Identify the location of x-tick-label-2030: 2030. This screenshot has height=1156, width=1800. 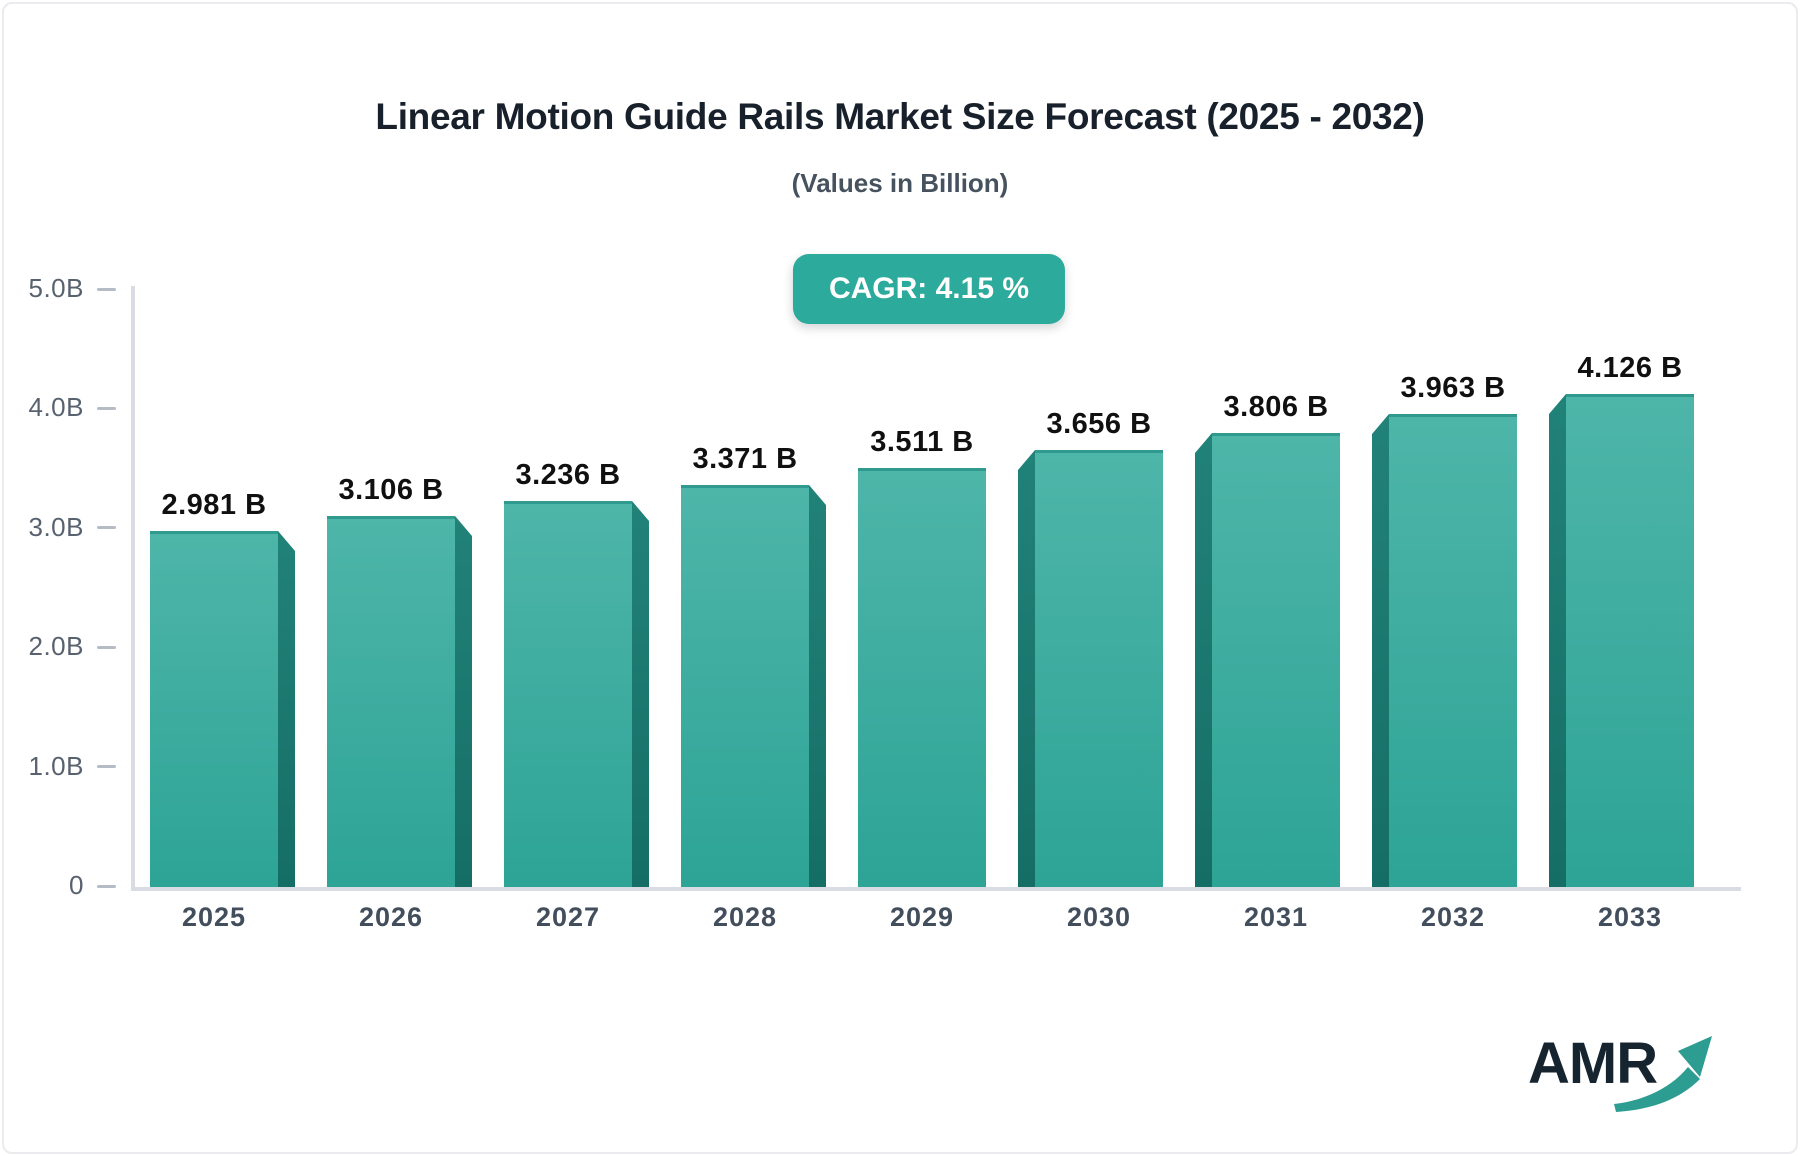
(1099, 917).